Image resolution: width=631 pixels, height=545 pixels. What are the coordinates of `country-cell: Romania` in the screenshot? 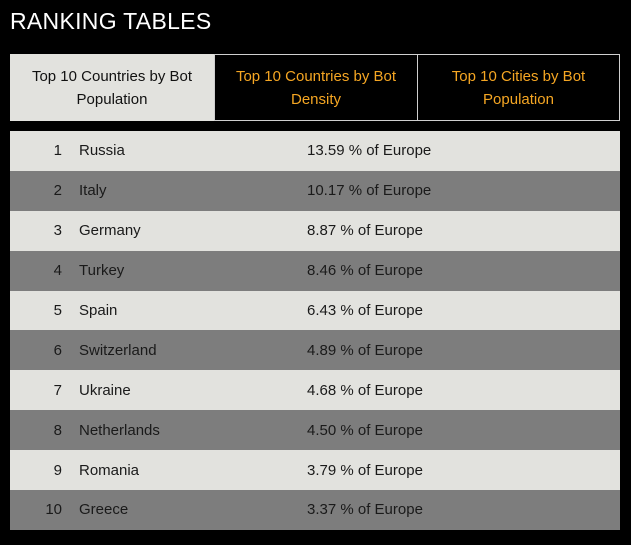 It's located at (109, 470).